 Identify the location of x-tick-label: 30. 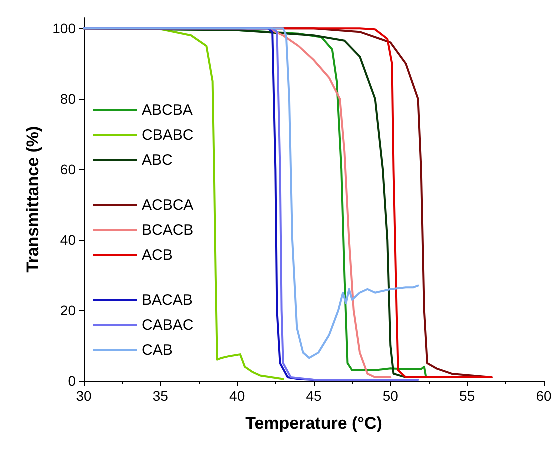
(84, 396).